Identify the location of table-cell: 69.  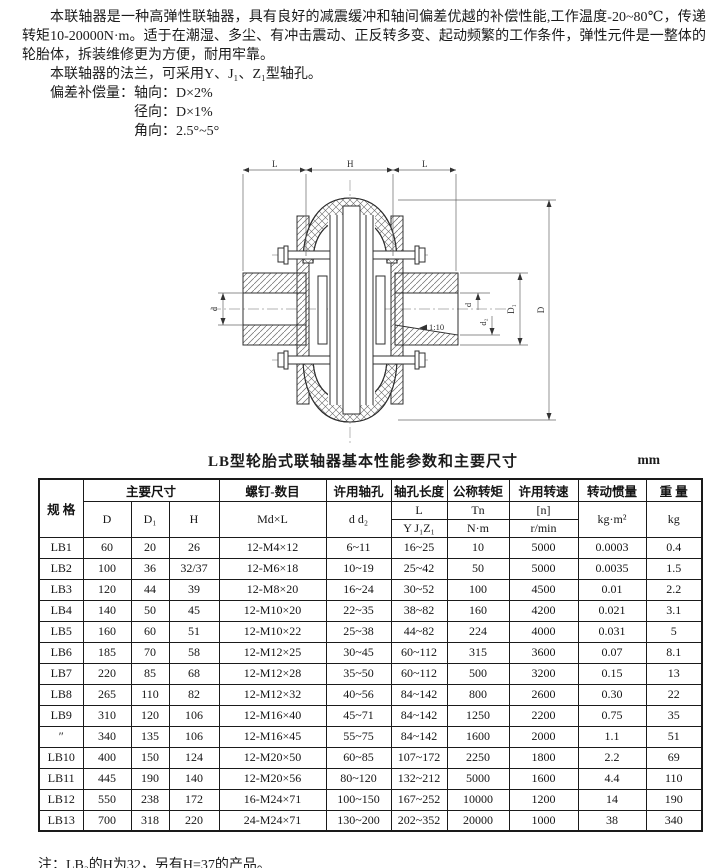
(674, 757).